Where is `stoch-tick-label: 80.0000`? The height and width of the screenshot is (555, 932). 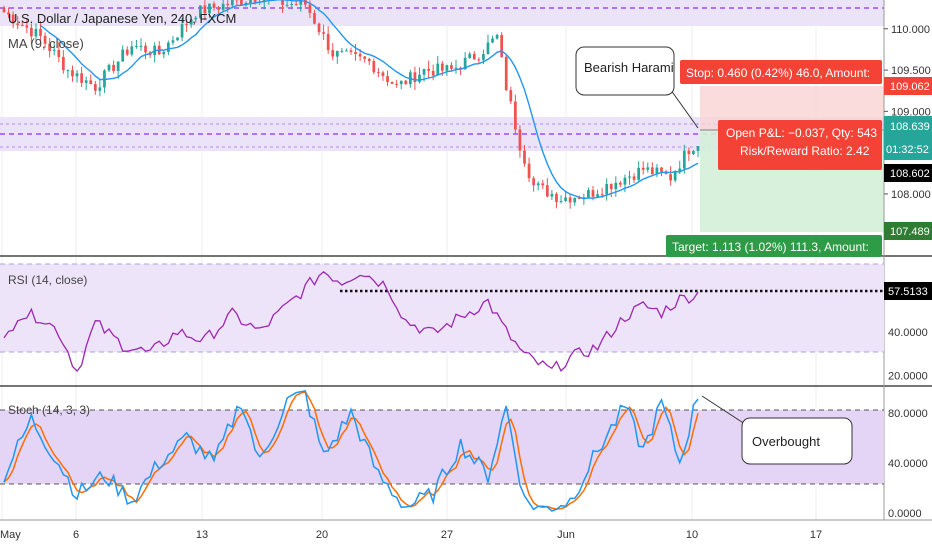 stoch-tick-label: 80.0000 is located at coordinates (908, 414).